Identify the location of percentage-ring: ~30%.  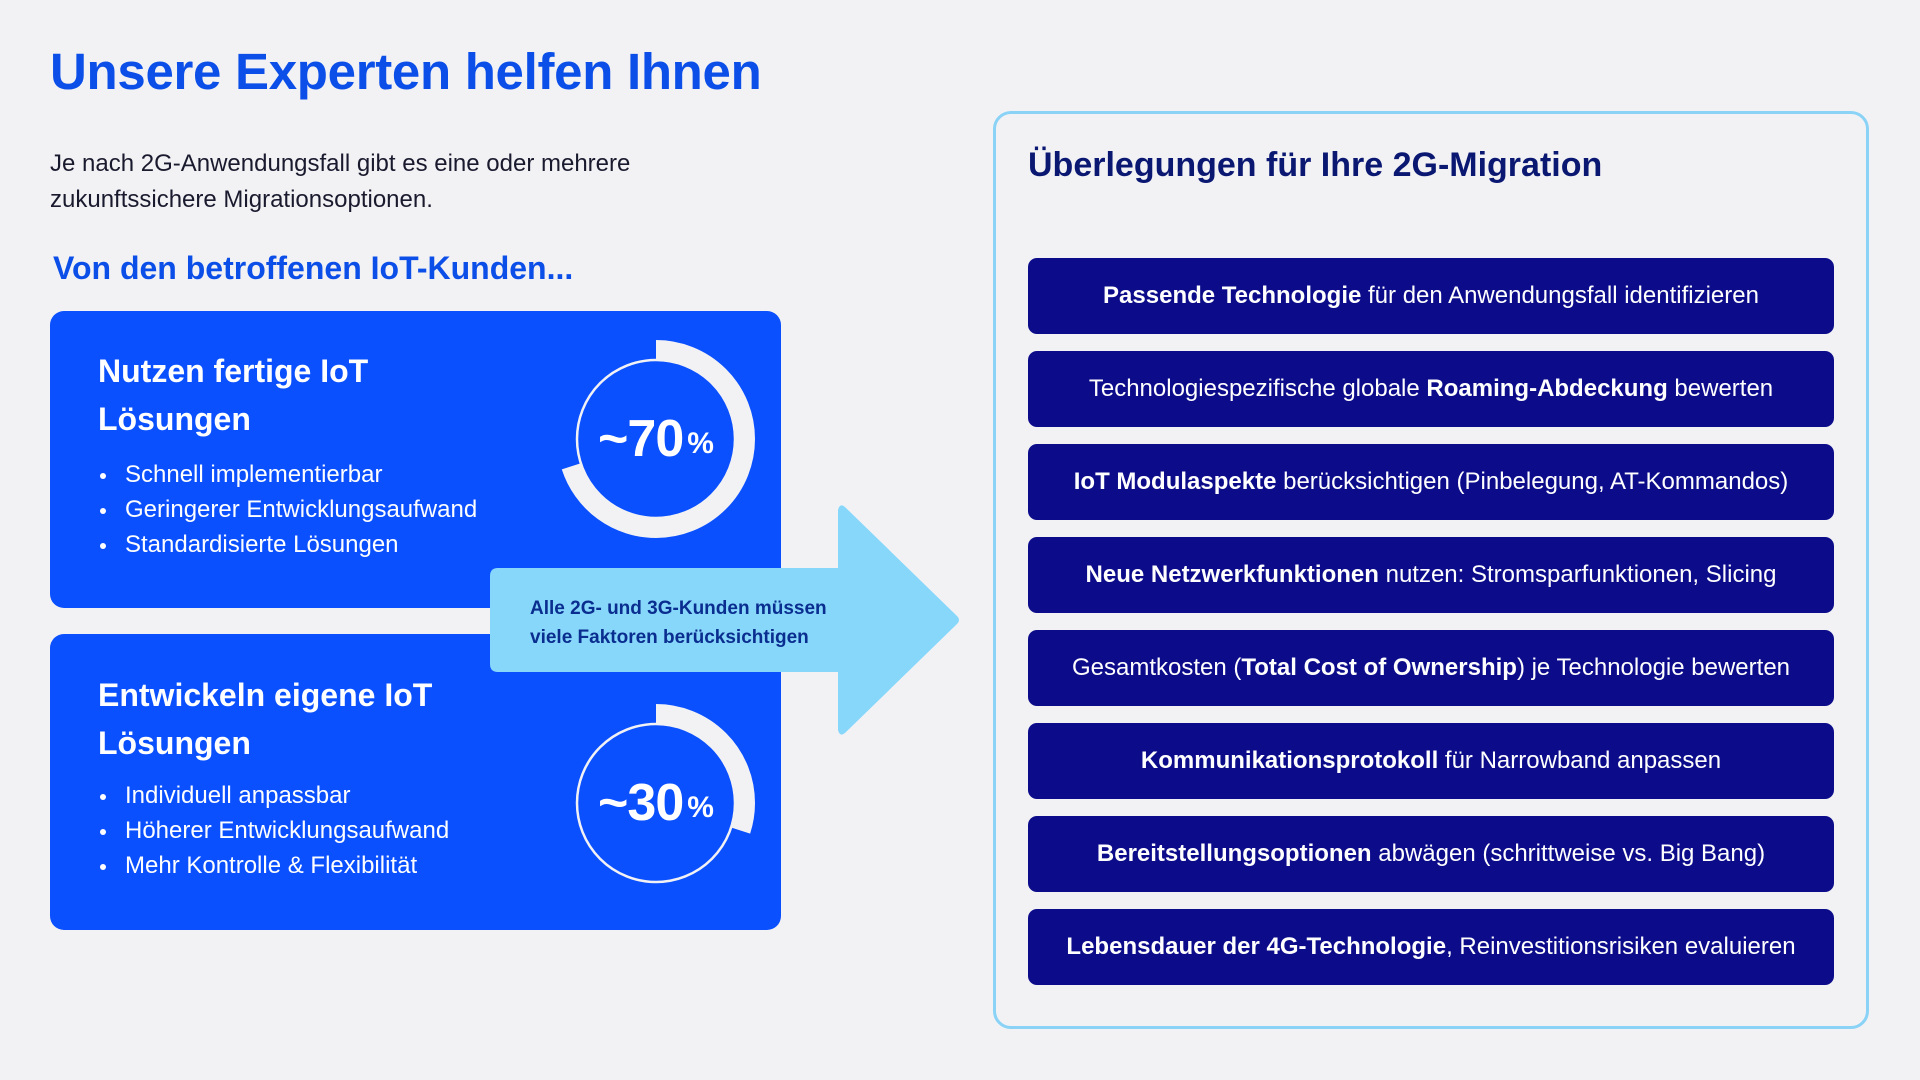
(656, 803).